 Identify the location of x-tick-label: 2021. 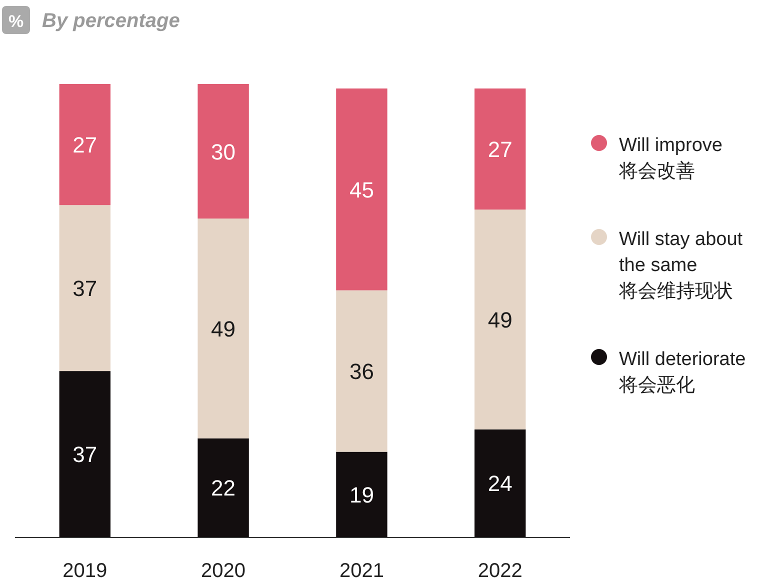
(361, 571).